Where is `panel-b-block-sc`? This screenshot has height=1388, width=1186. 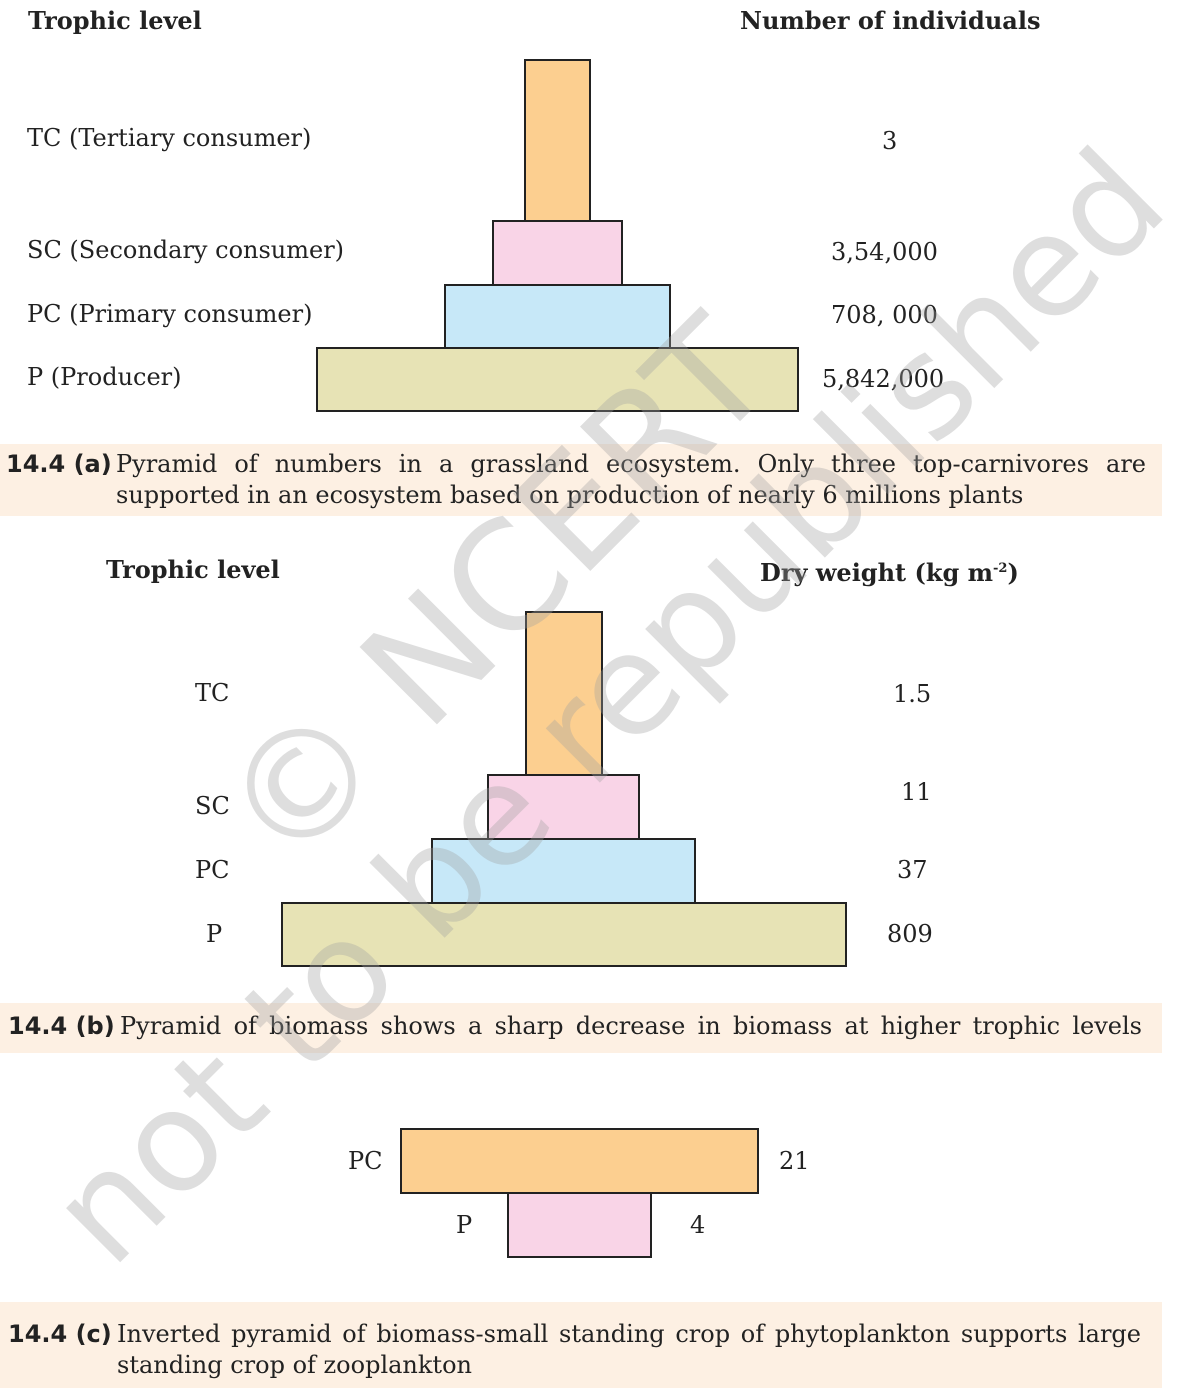
panel-b-block-sc is located at coordinates (563, 807).